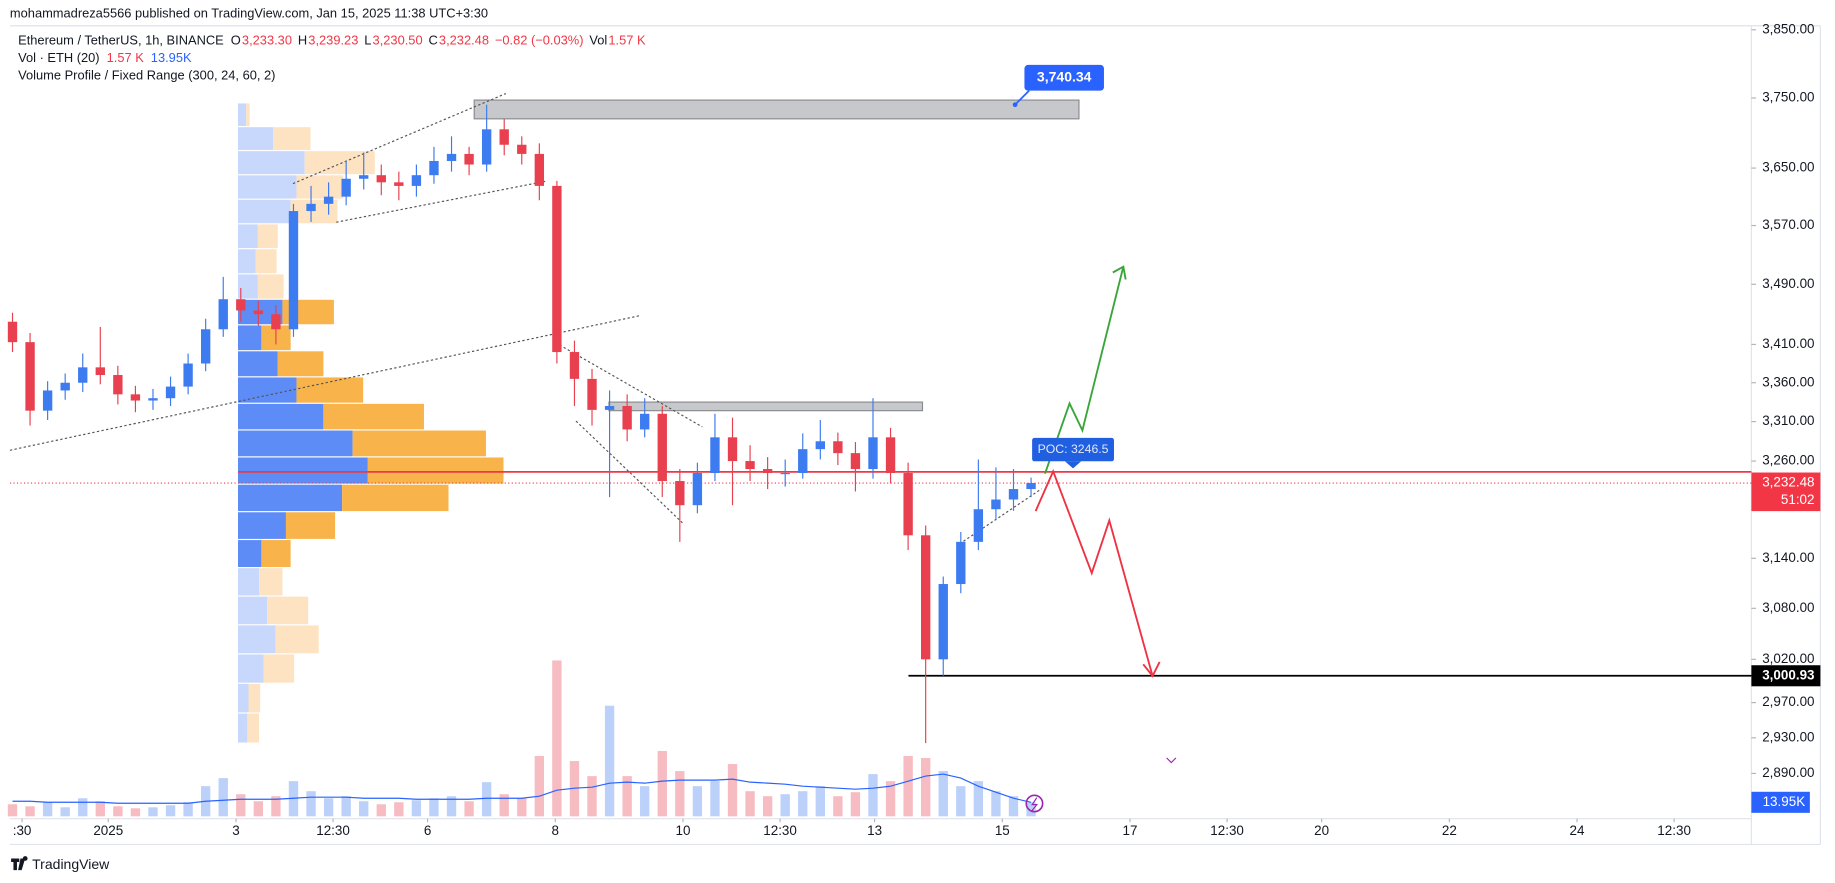  I want to click on y-tick-label: 3,260.00, so click(1788, 460).